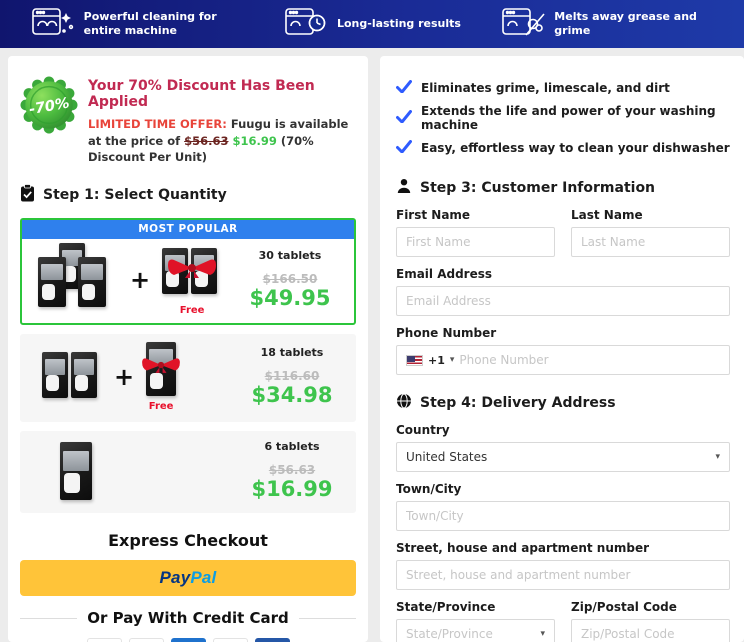 This screenshot has height=642, width=744. Describe the element at coordinates (188, 230) in the screenshot. I see `most-popular-badge: MOST POPULAR` at that location.